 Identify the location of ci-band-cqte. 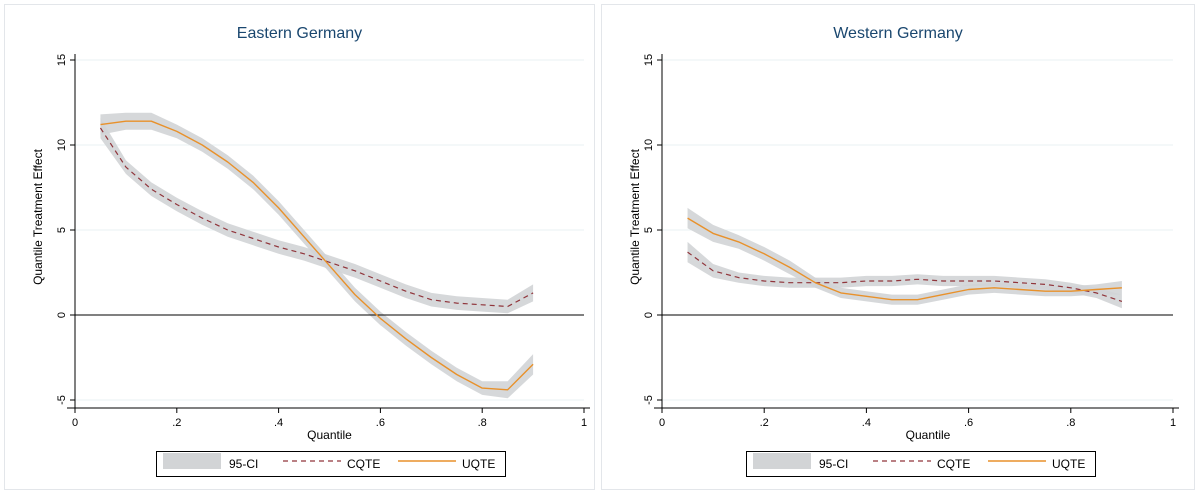
(317, 215).